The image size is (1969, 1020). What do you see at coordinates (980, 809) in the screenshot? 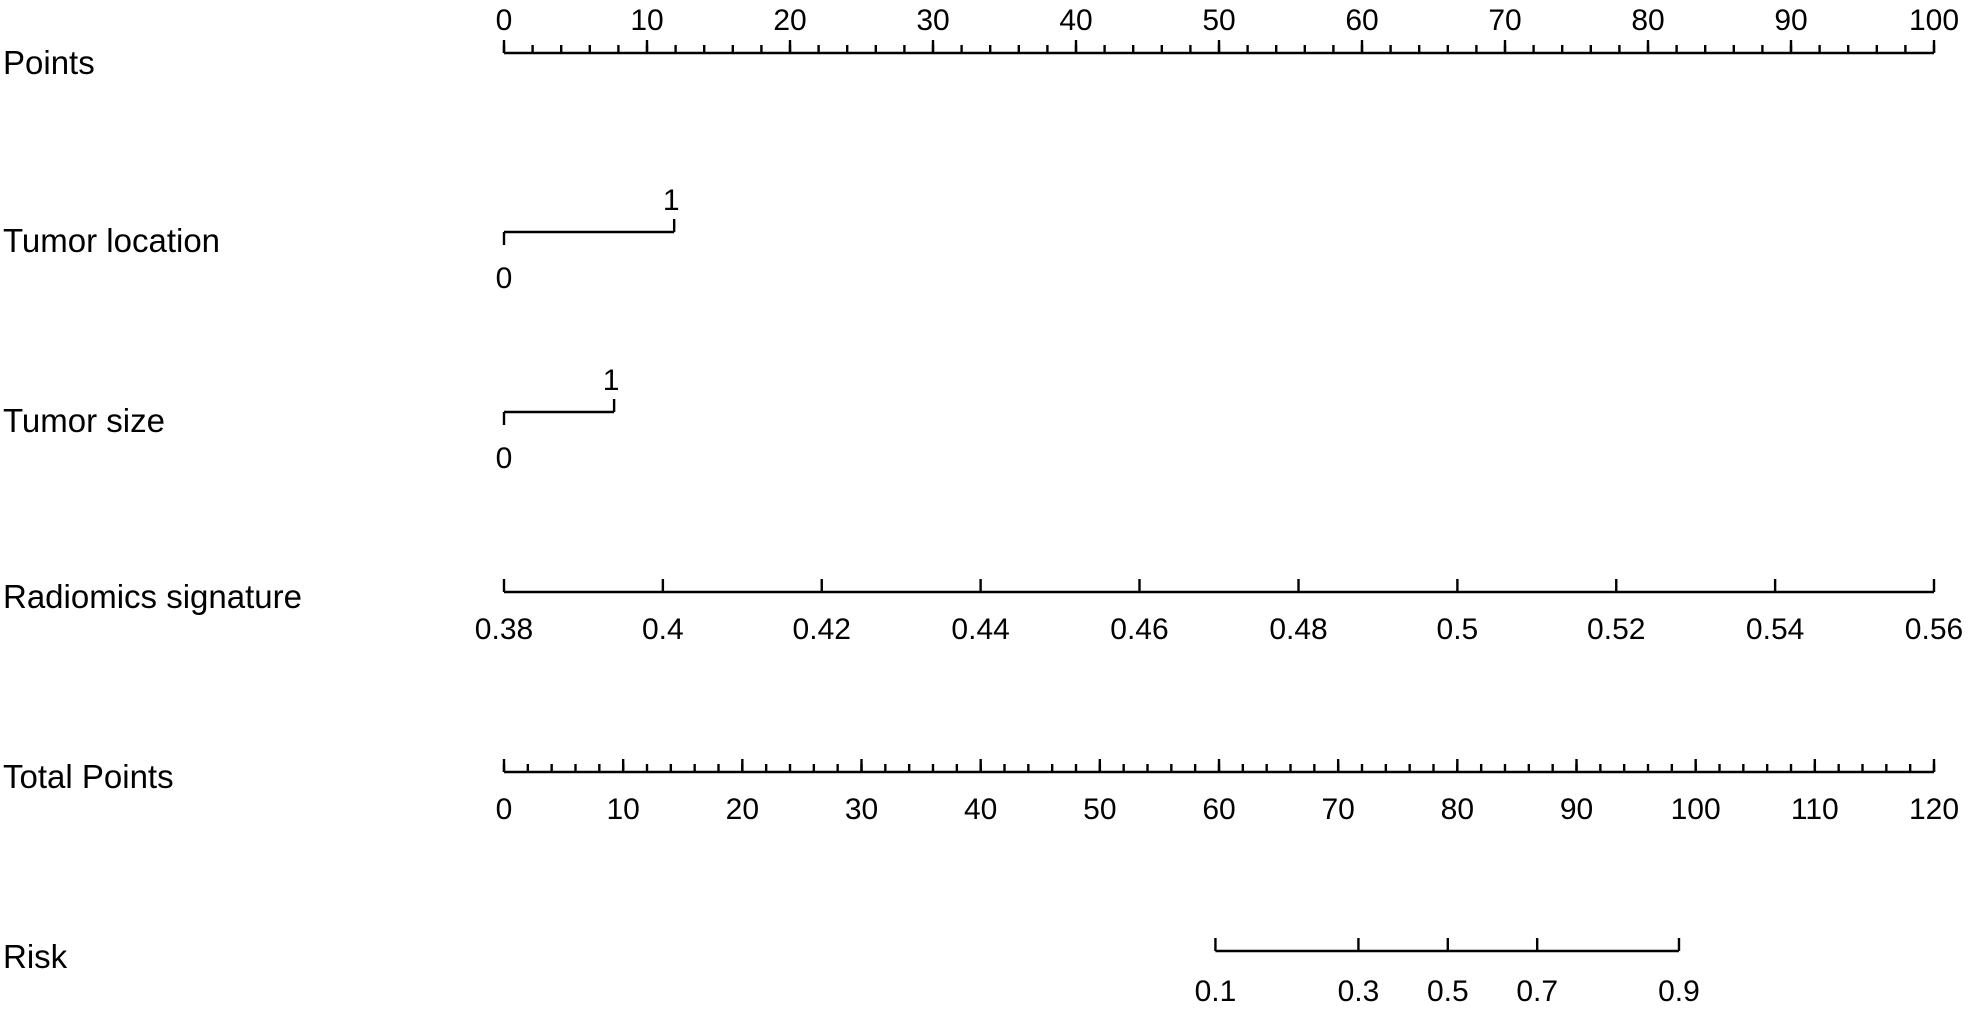
I see `total-points-tick-label: 40` at bounding box center [980, 809].